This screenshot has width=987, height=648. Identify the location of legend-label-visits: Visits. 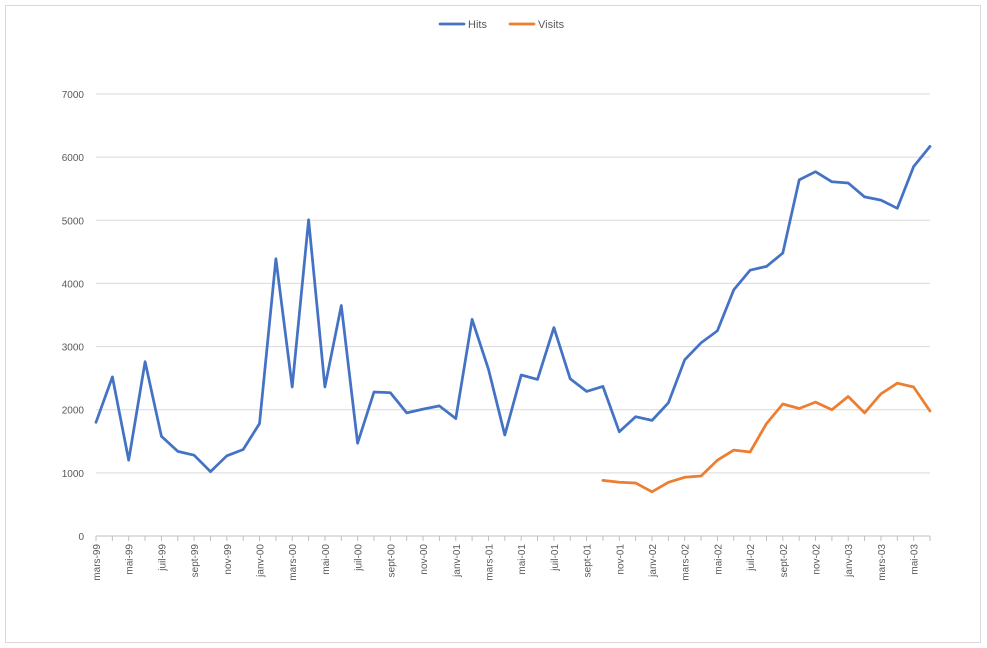
(551, 25).